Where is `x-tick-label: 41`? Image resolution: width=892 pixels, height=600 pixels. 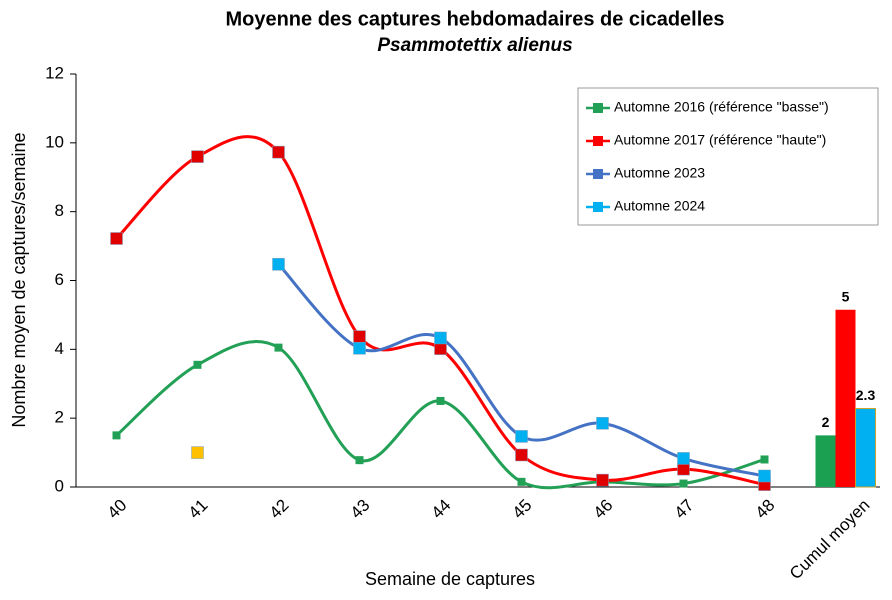 x-tick-label: 41 is located at coordinates (198, 509).